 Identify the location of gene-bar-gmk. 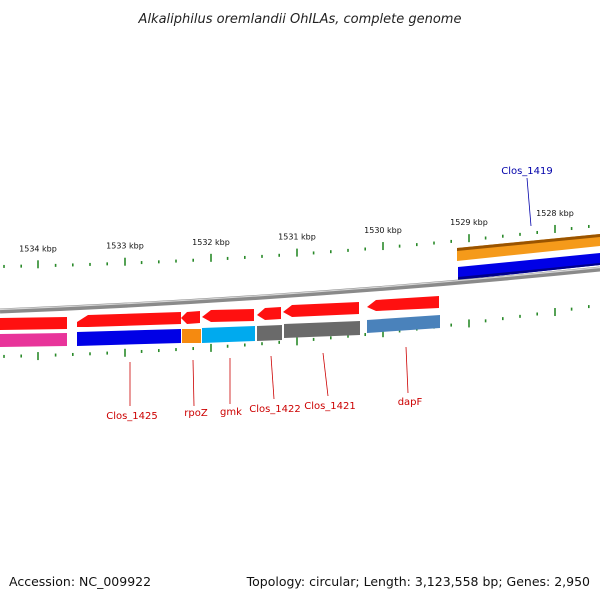
(228, 334).